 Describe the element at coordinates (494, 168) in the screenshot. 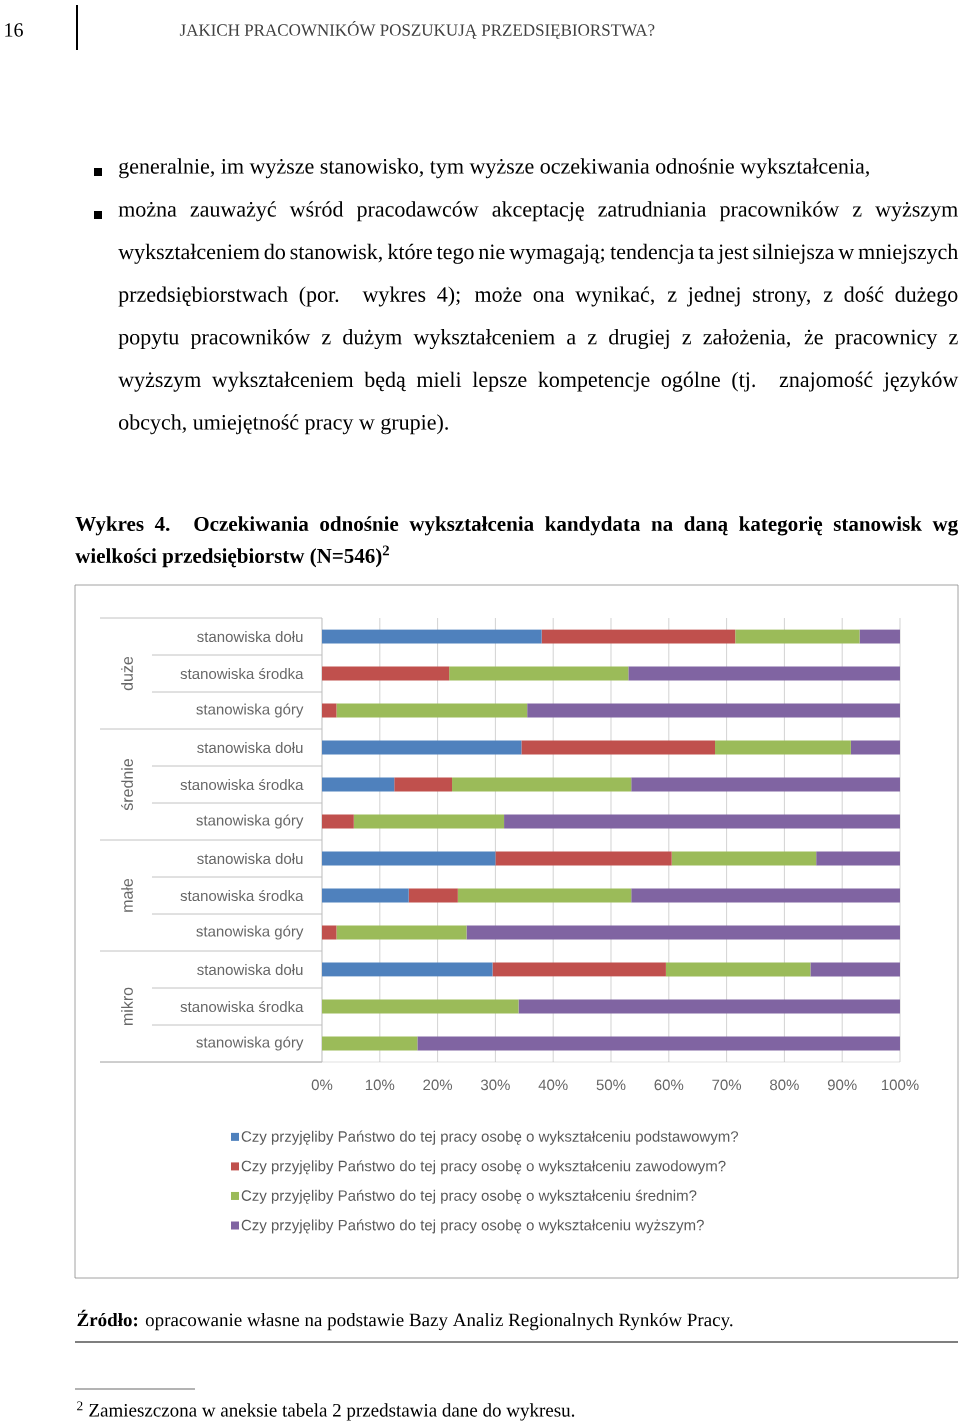

I see `text: generalnie, im wyższe stanowisko, tym wyższe oczekiwania odnośnie wykształcenia,` at that location.